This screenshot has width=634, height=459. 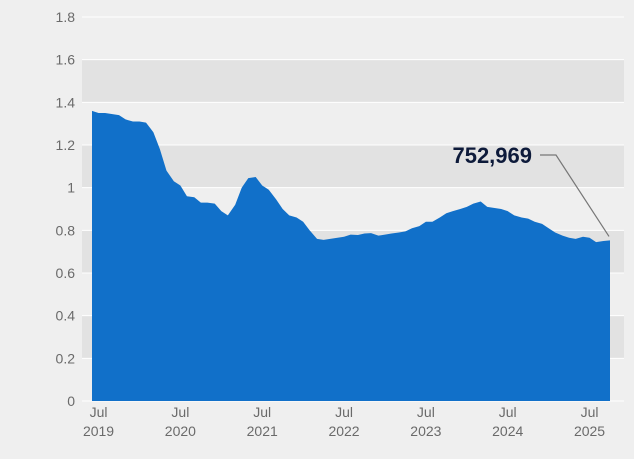 I want to click on y-tick-label: 1.2, so click(x=66, y=145).